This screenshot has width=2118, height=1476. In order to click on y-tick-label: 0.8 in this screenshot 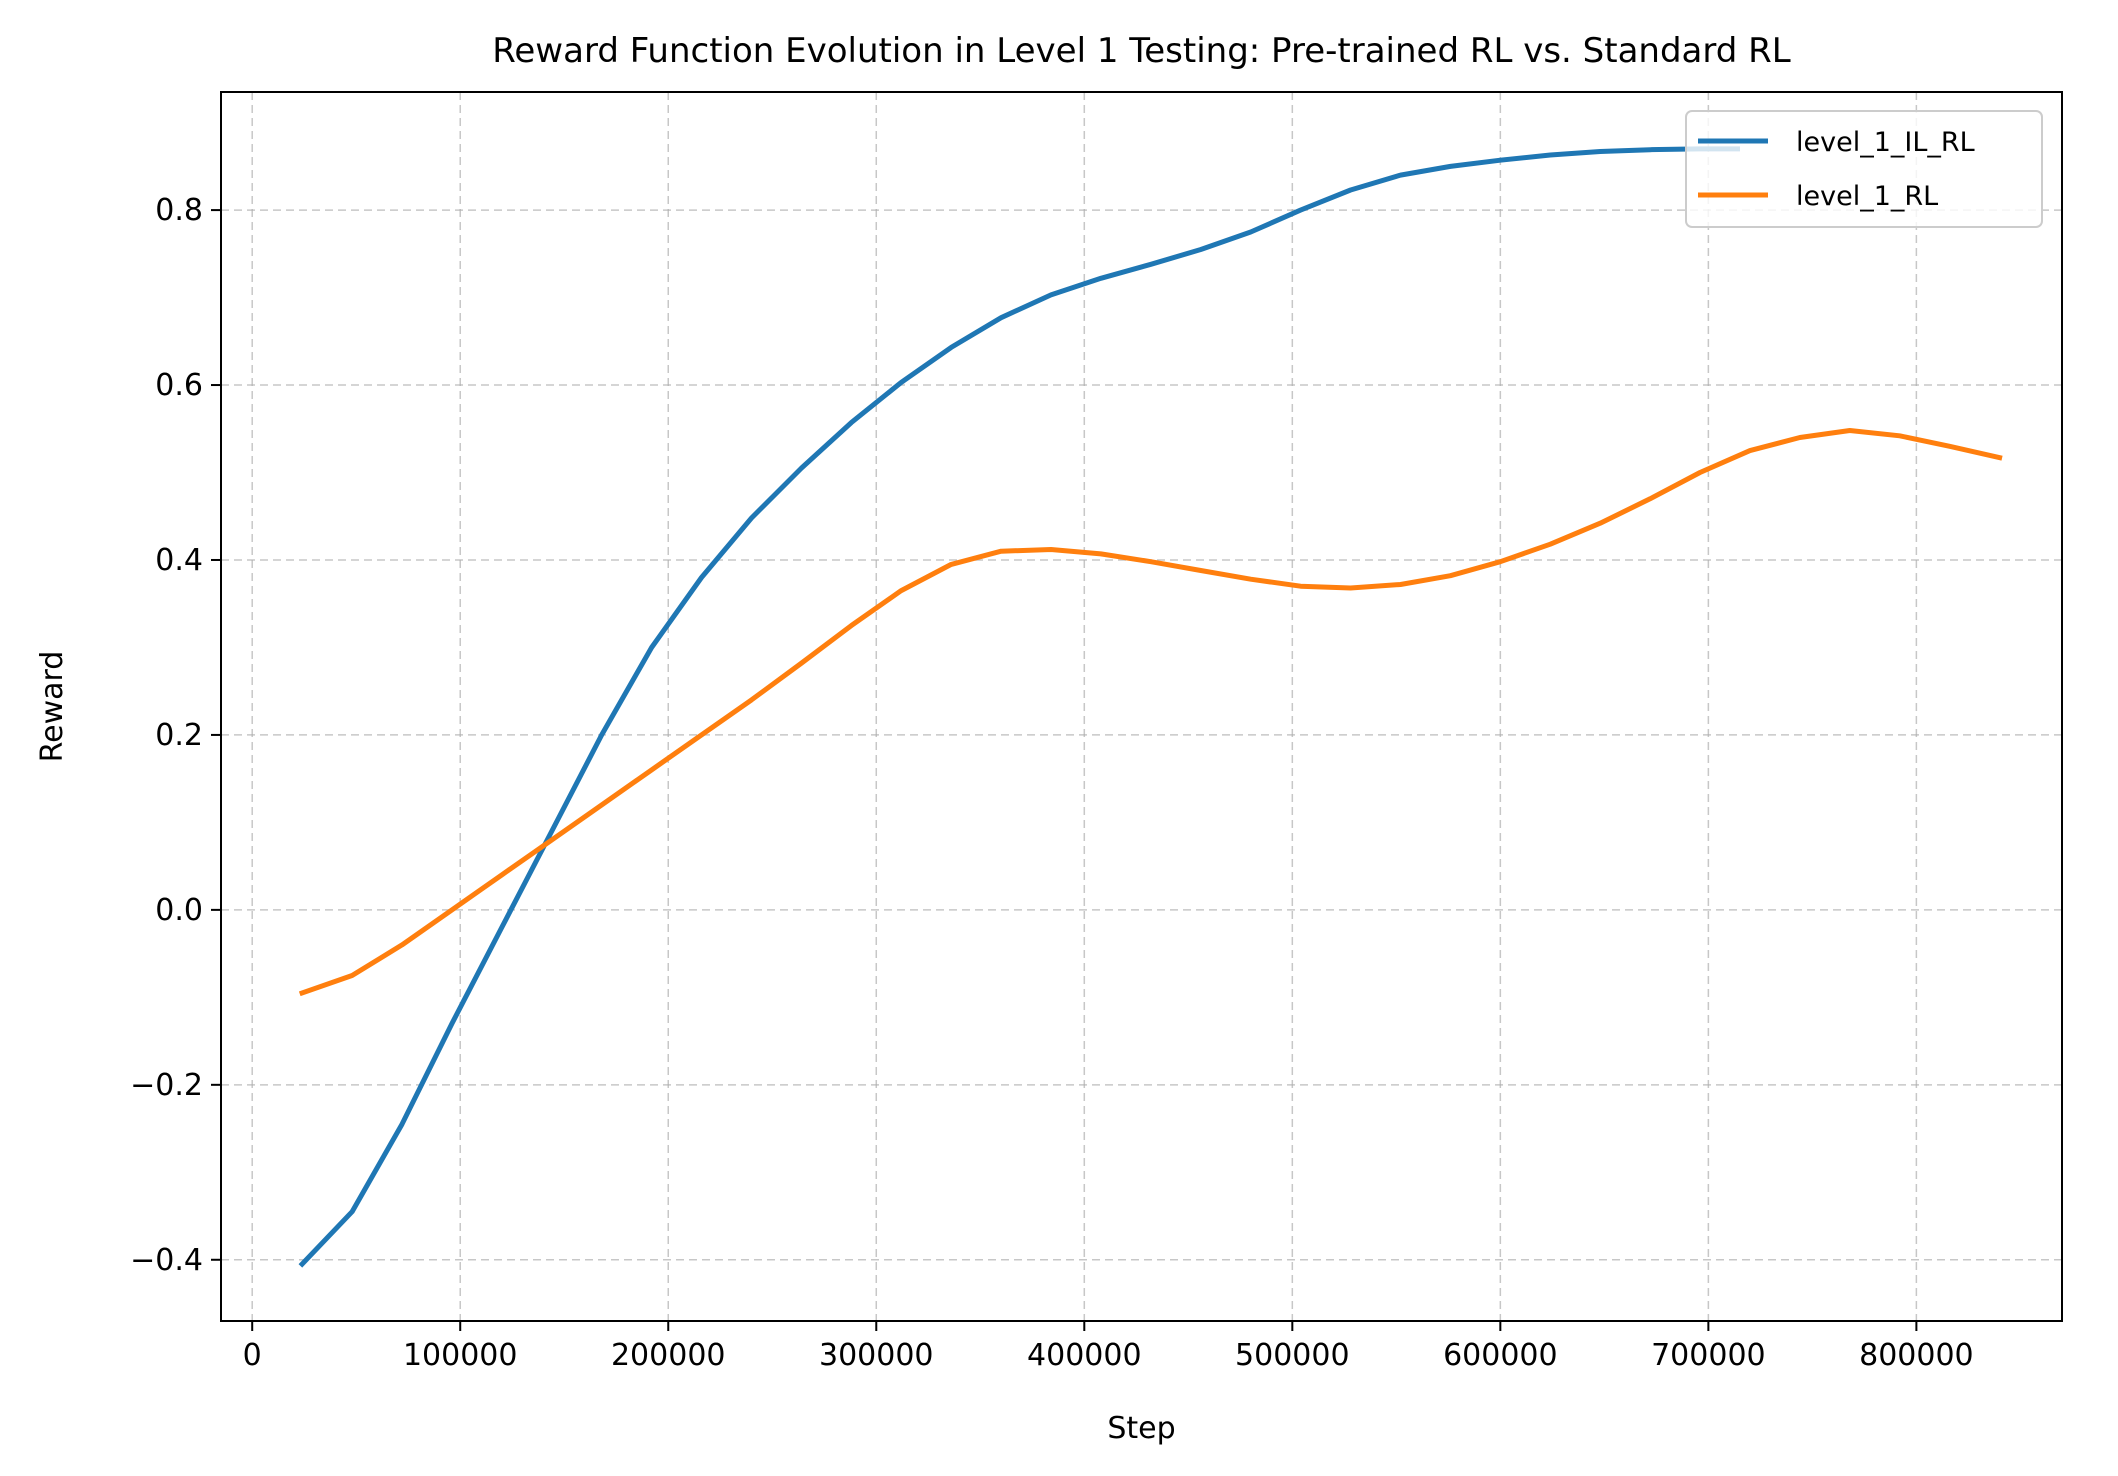, I will do `click(179, 210)`.